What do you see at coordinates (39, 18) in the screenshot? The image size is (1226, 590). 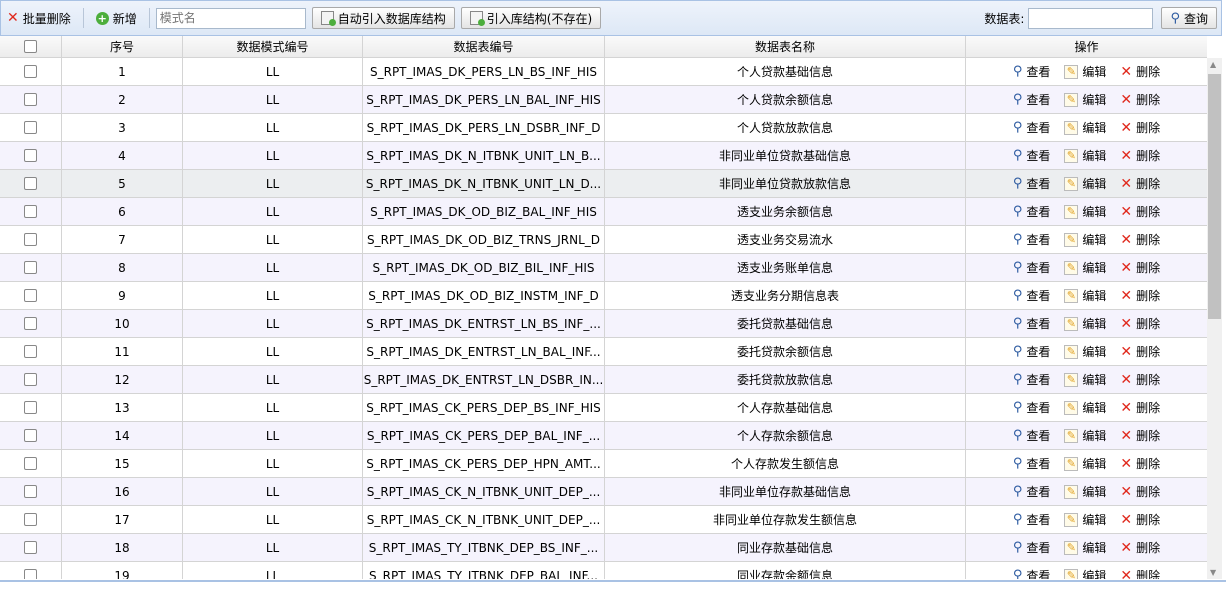 I see `batch-delete-button: ✕ 批量删除` at bounding box center [39, 18].